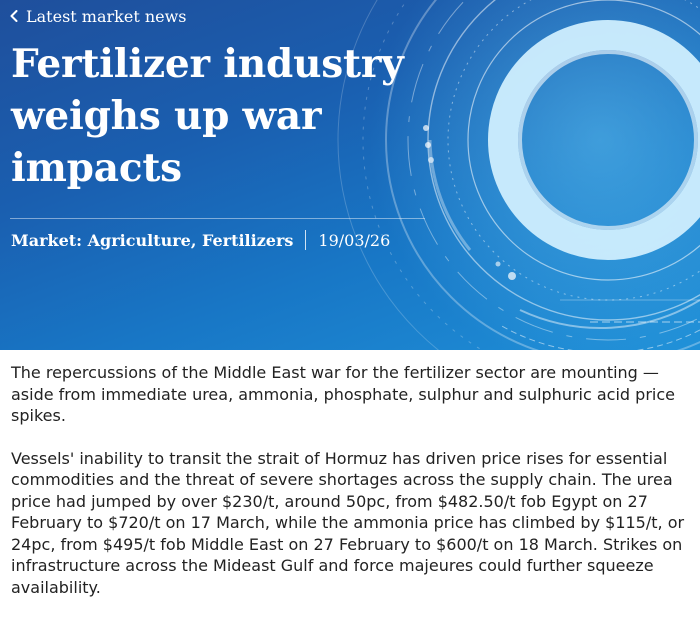 Image resolution: width=700 pixels, height=619 pixels. Describe the element at coordinates (166, 116) in the screenshot. I see `article-title-line-2: weighs up war` at that location.